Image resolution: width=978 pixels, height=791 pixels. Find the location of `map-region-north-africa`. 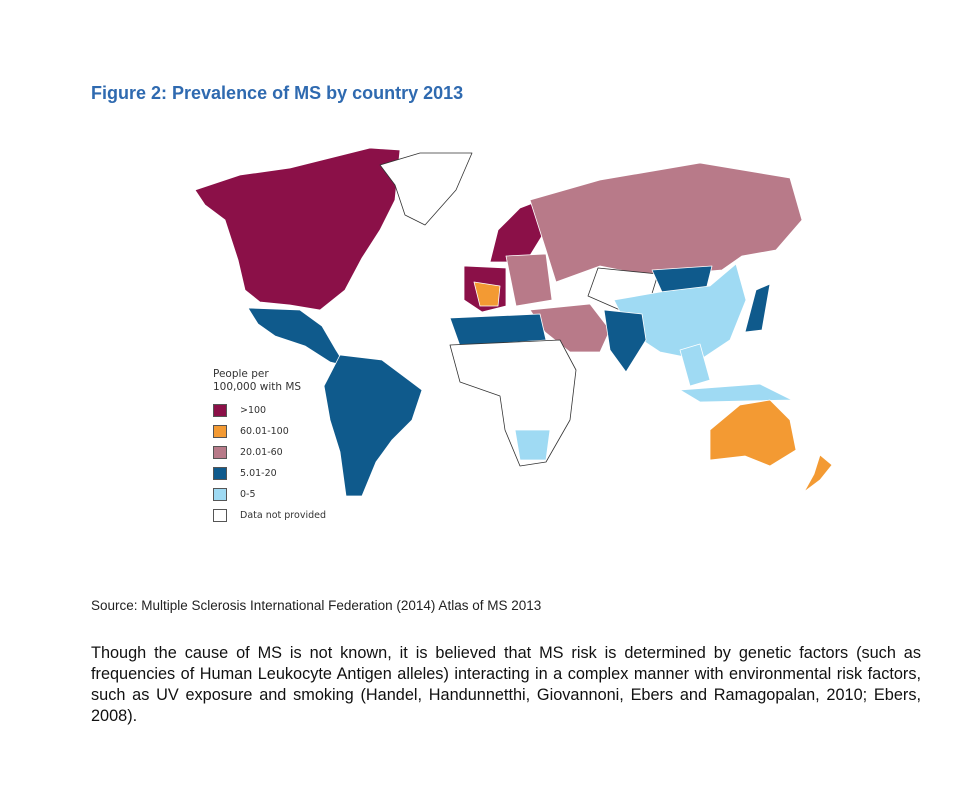

map-region-north-africa is located at coordinates (498, 330).